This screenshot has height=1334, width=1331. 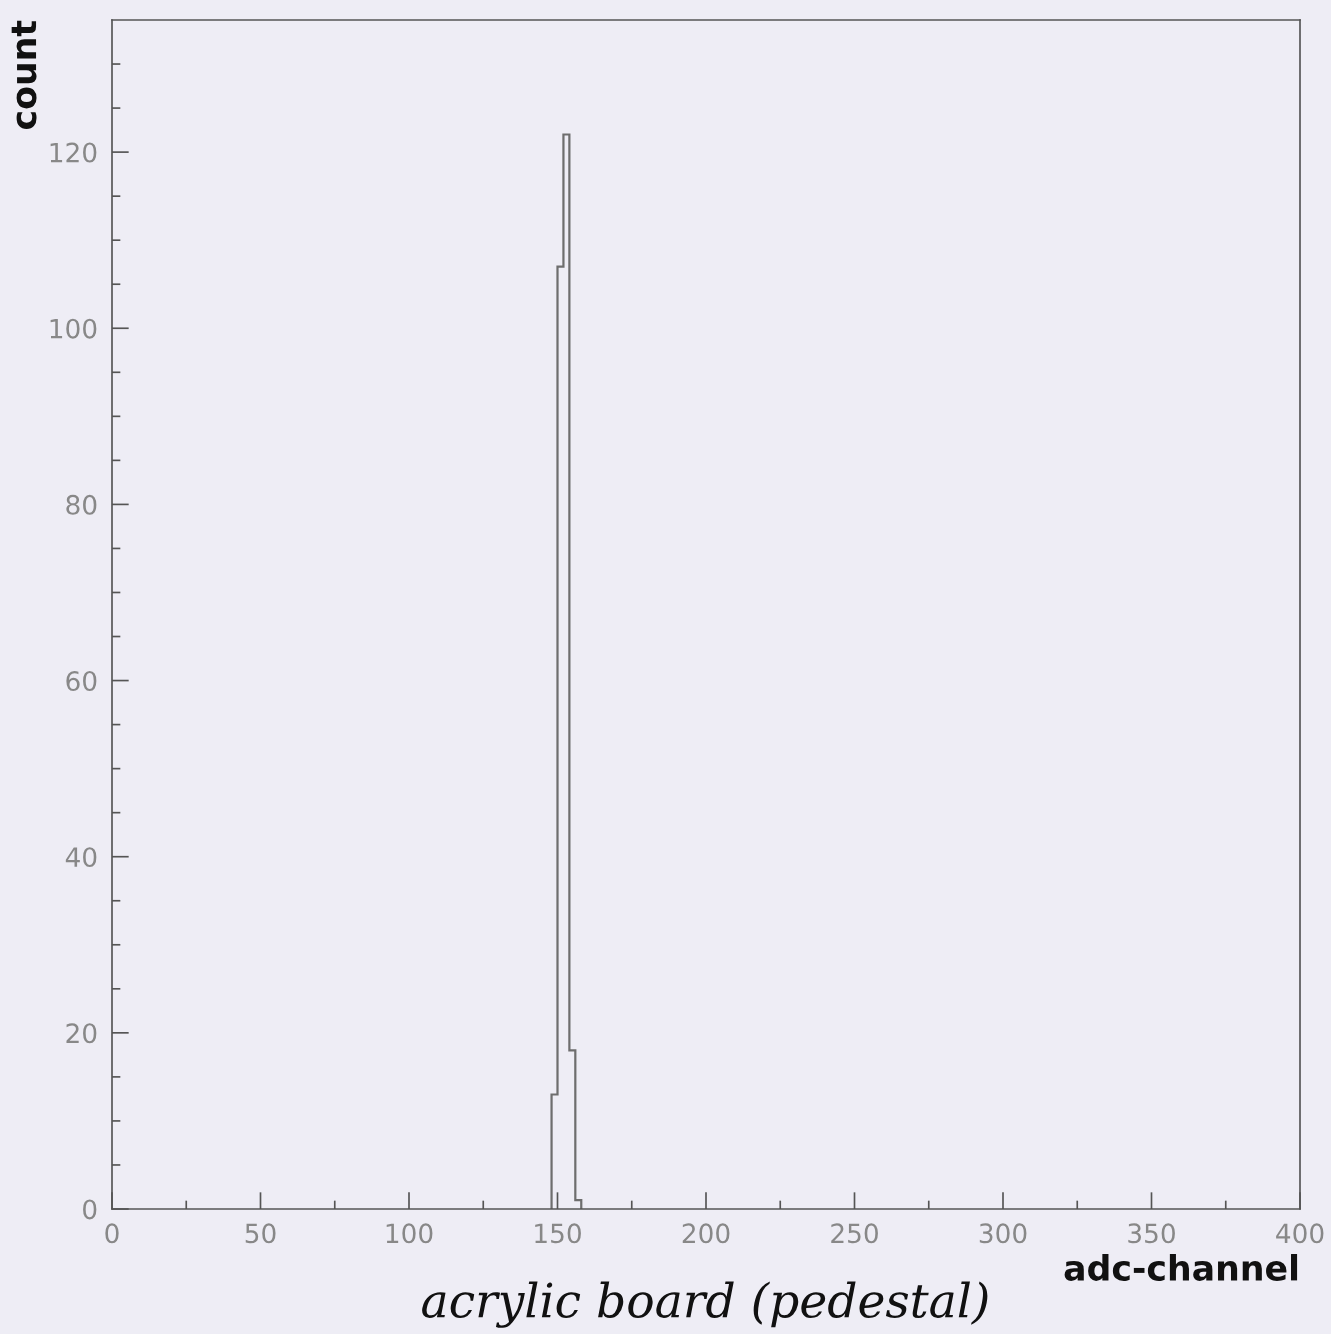 What do you see at coordinates (1151, 1233) in the screenshot?
I see `x-tick-label: 350` at bounding box center [1151, 1233].